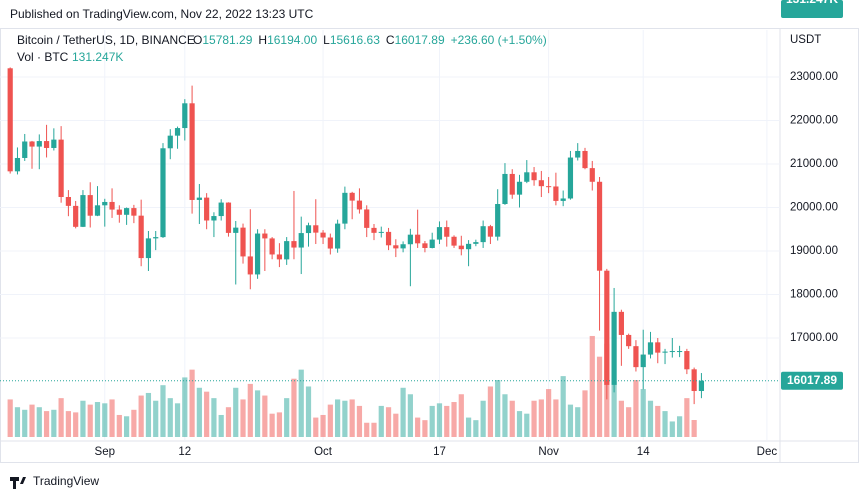 The image size is (859, 499). Describe the element at coordinates (227, 40) in the screenshot. I see `ohlc-value: 15781.29` at that location.